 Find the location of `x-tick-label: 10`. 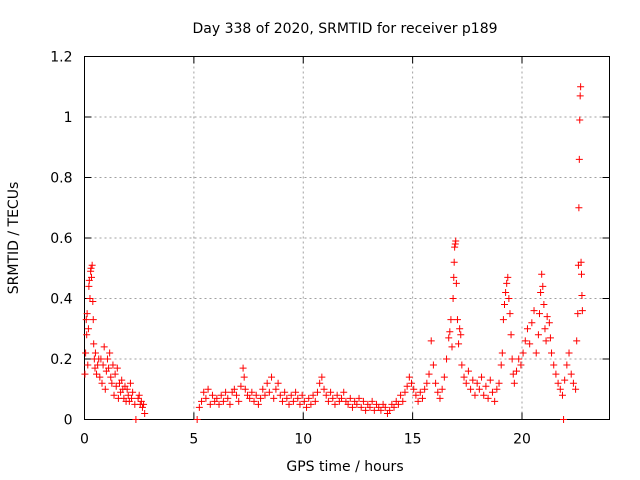

x-tick-label: 10 is located at coordinates (303, 440).